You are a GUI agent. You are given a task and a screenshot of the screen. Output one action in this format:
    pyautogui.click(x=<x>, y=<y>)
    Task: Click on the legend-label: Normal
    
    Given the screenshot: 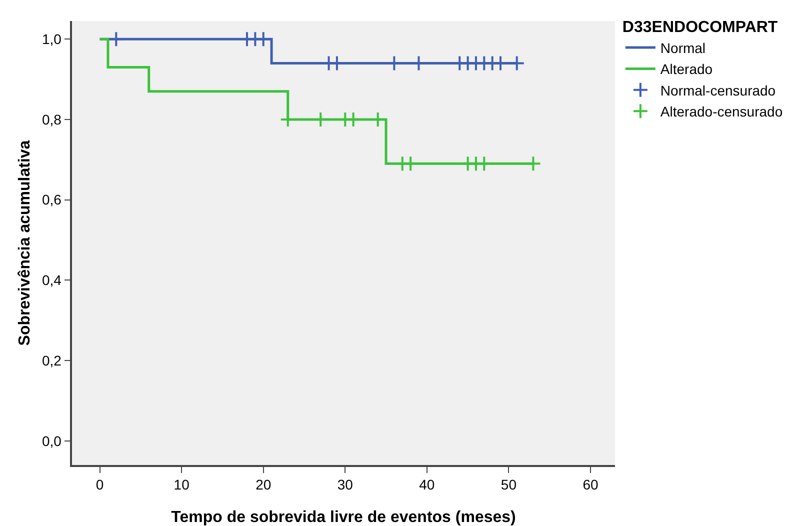 What is the action you would take?
    pyautogui.click(x=683, y=48)
    